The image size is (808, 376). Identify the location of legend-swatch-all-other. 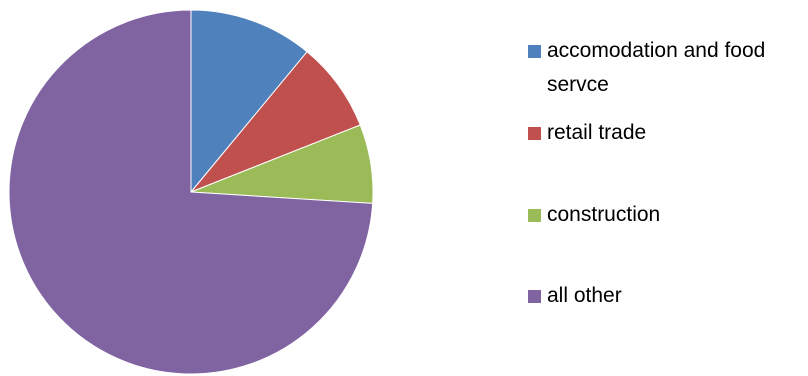
(534, 296).